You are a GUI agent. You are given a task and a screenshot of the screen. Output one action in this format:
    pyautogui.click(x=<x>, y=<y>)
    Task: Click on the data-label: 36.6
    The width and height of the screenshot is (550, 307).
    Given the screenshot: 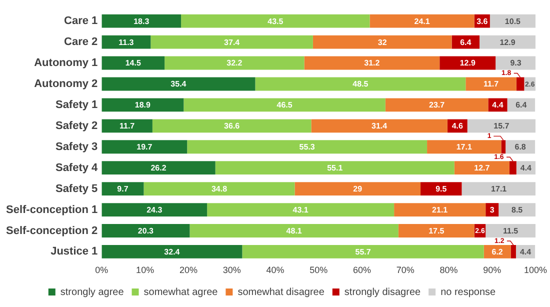 What is the action you would take?
    pyautogui.click(x=232, y=126)
    